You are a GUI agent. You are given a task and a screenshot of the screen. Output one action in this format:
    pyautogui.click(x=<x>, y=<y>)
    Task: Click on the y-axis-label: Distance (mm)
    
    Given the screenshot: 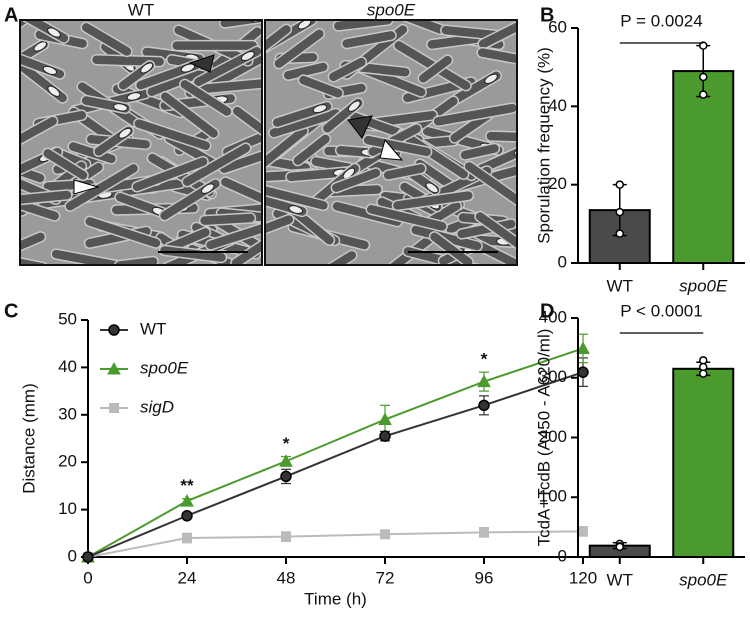 What is the action you would take?
    pyautogui.click(x=28, y=438)
    